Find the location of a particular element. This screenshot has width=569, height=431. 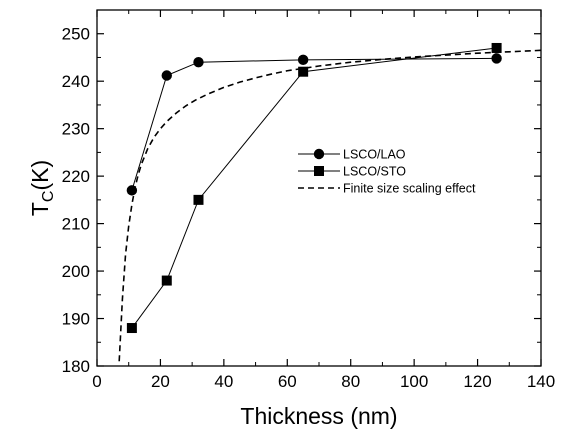

y-tick-label: 200 is located at coordinates (76, 271).